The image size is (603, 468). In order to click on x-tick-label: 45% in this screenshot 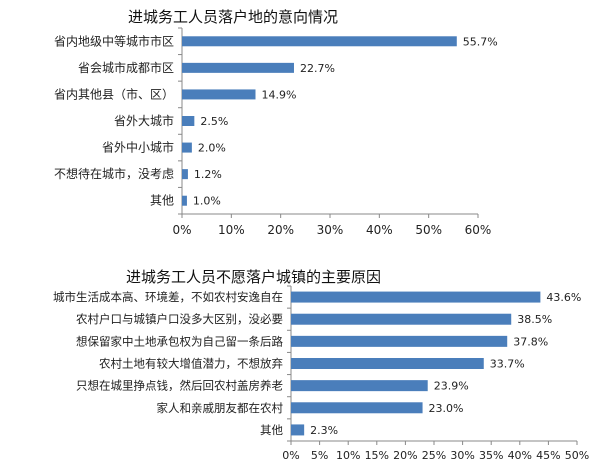, I will do `click(548, 455)`.